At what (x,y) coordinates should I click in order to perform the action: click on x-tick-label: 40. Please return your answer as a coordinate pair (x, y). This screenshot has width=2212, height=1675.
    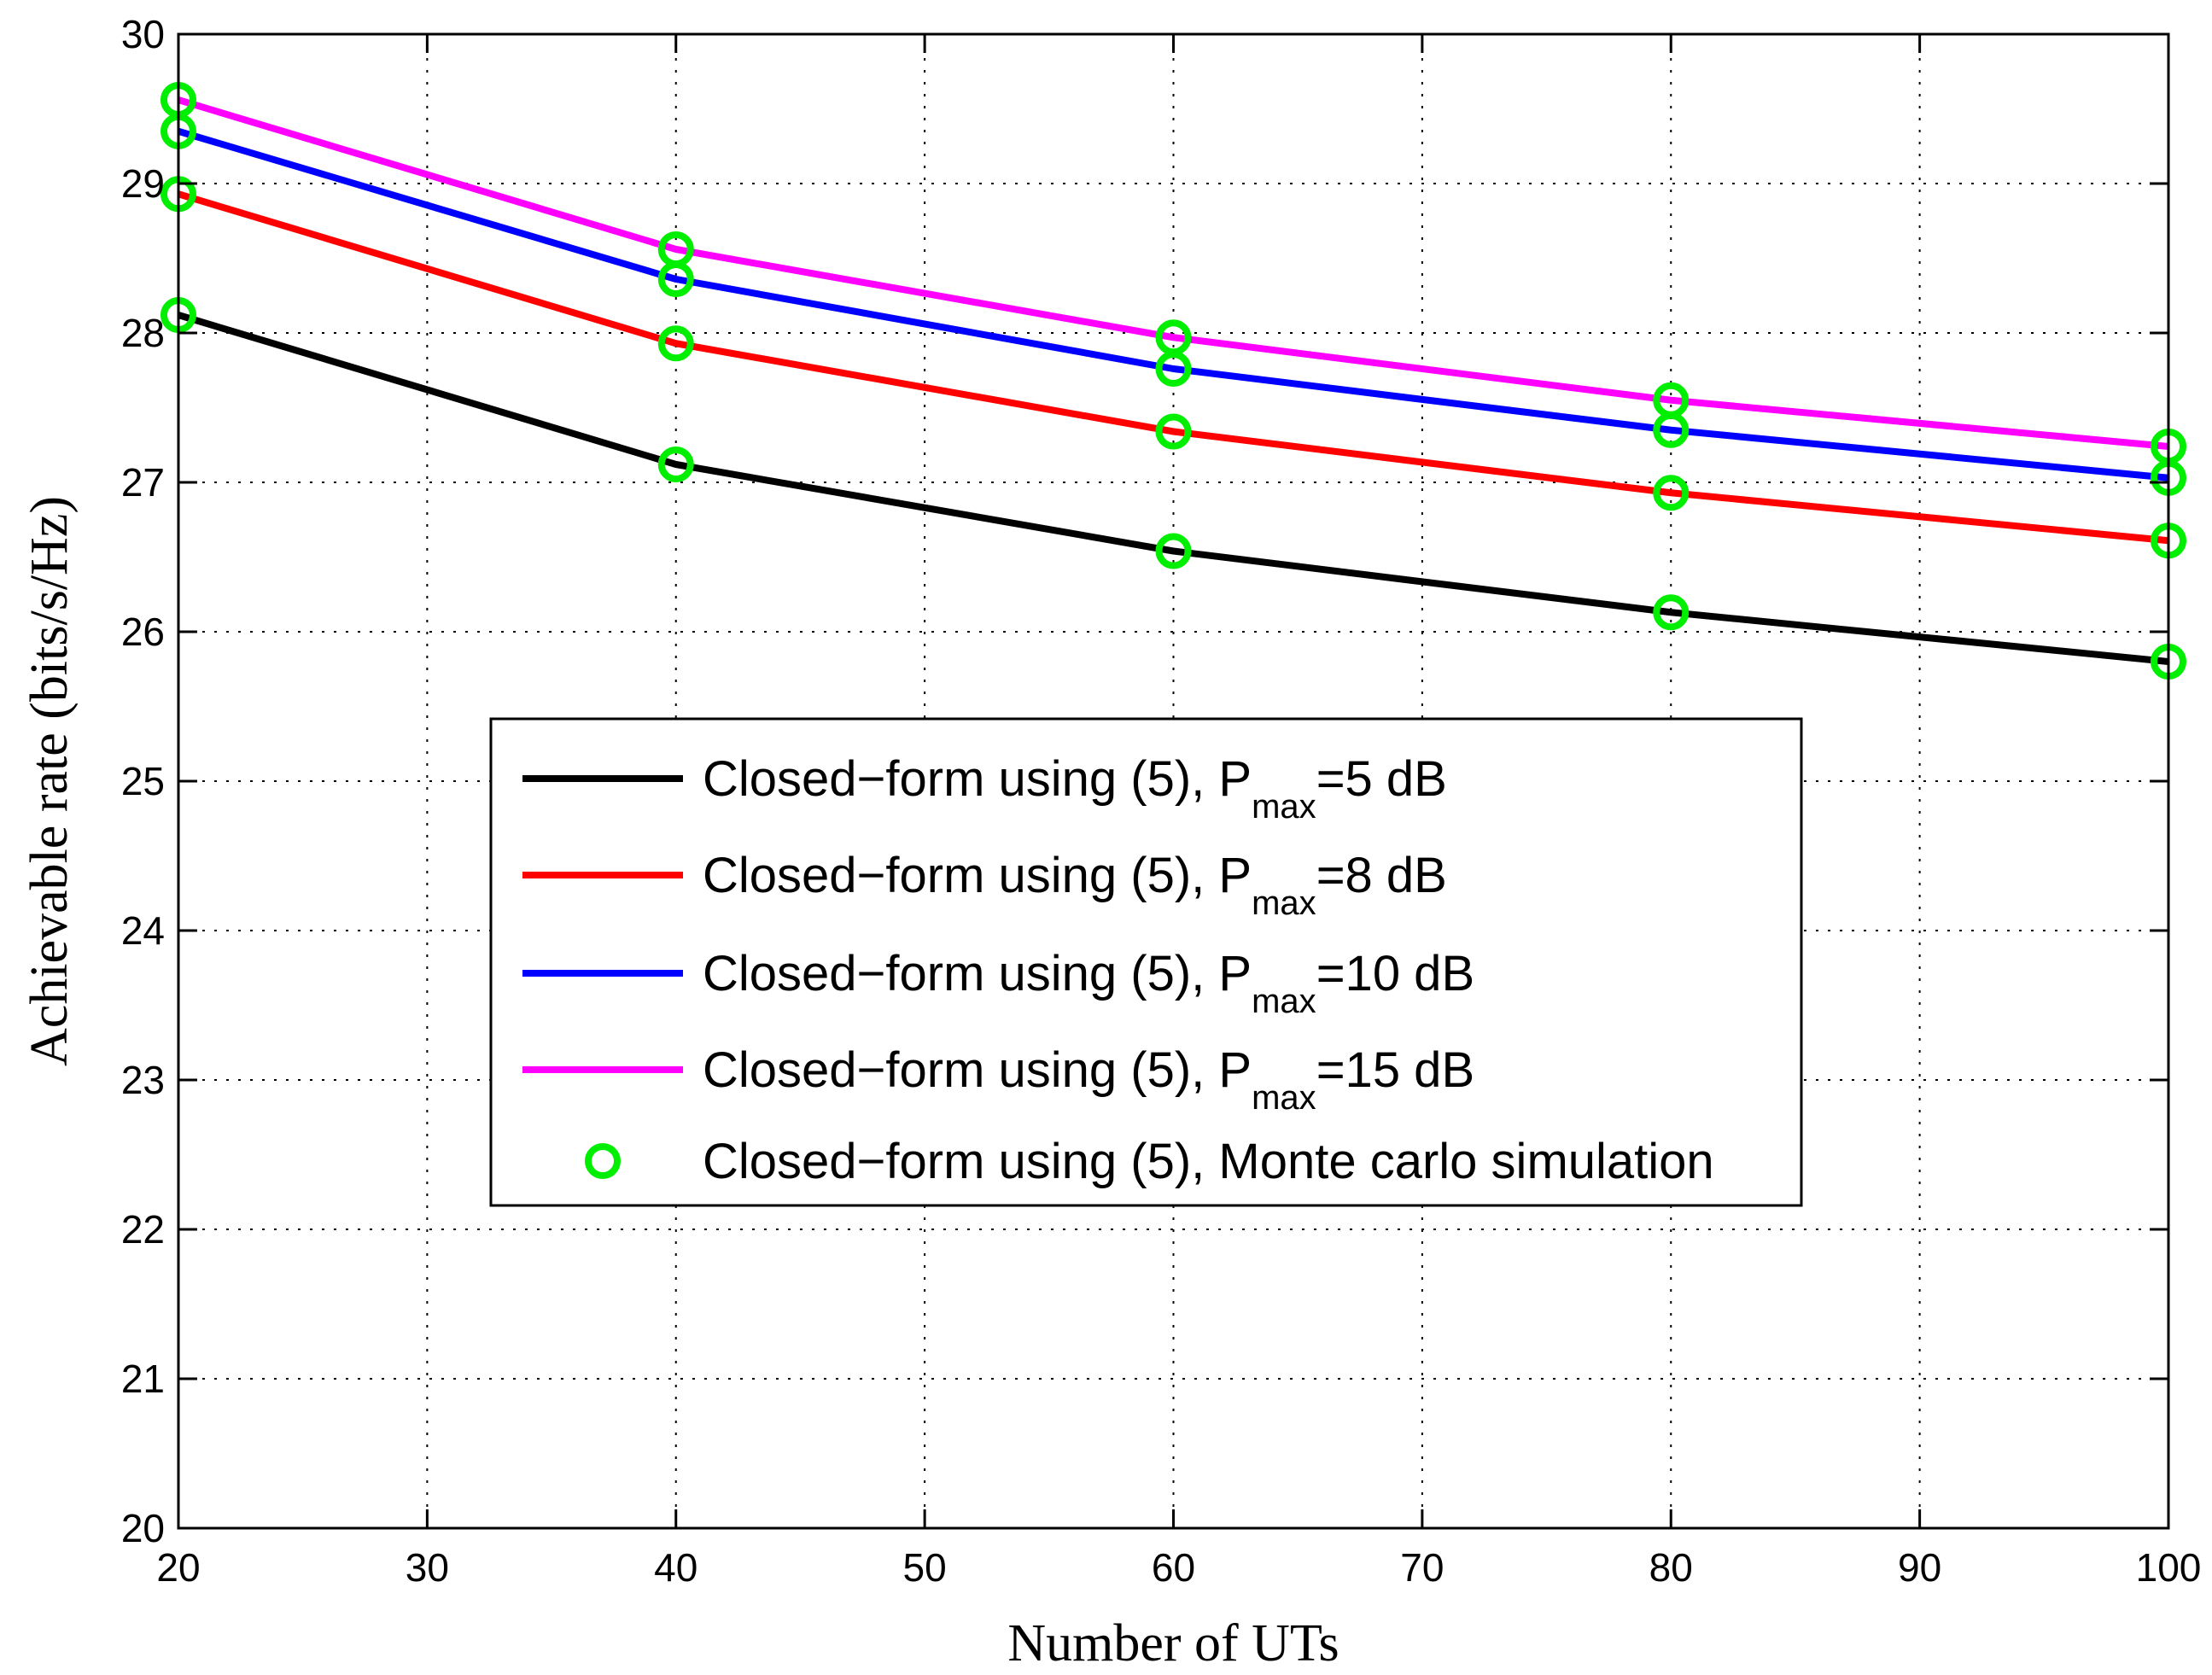
    Looking at the image, I should click on (675, 1567).